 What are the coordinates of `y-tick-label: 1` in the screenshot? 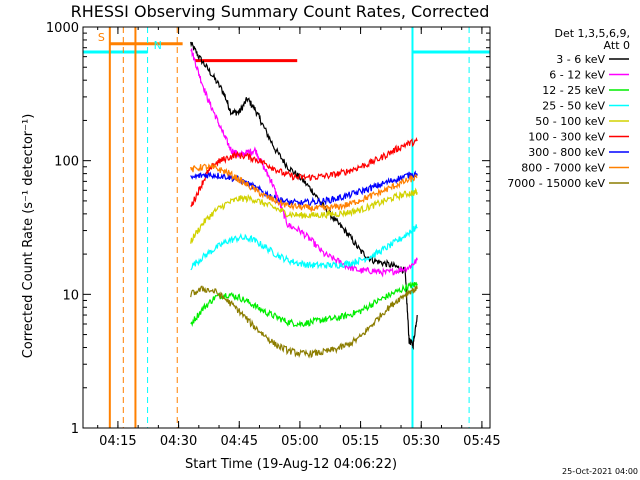 It's located at (75, 429).